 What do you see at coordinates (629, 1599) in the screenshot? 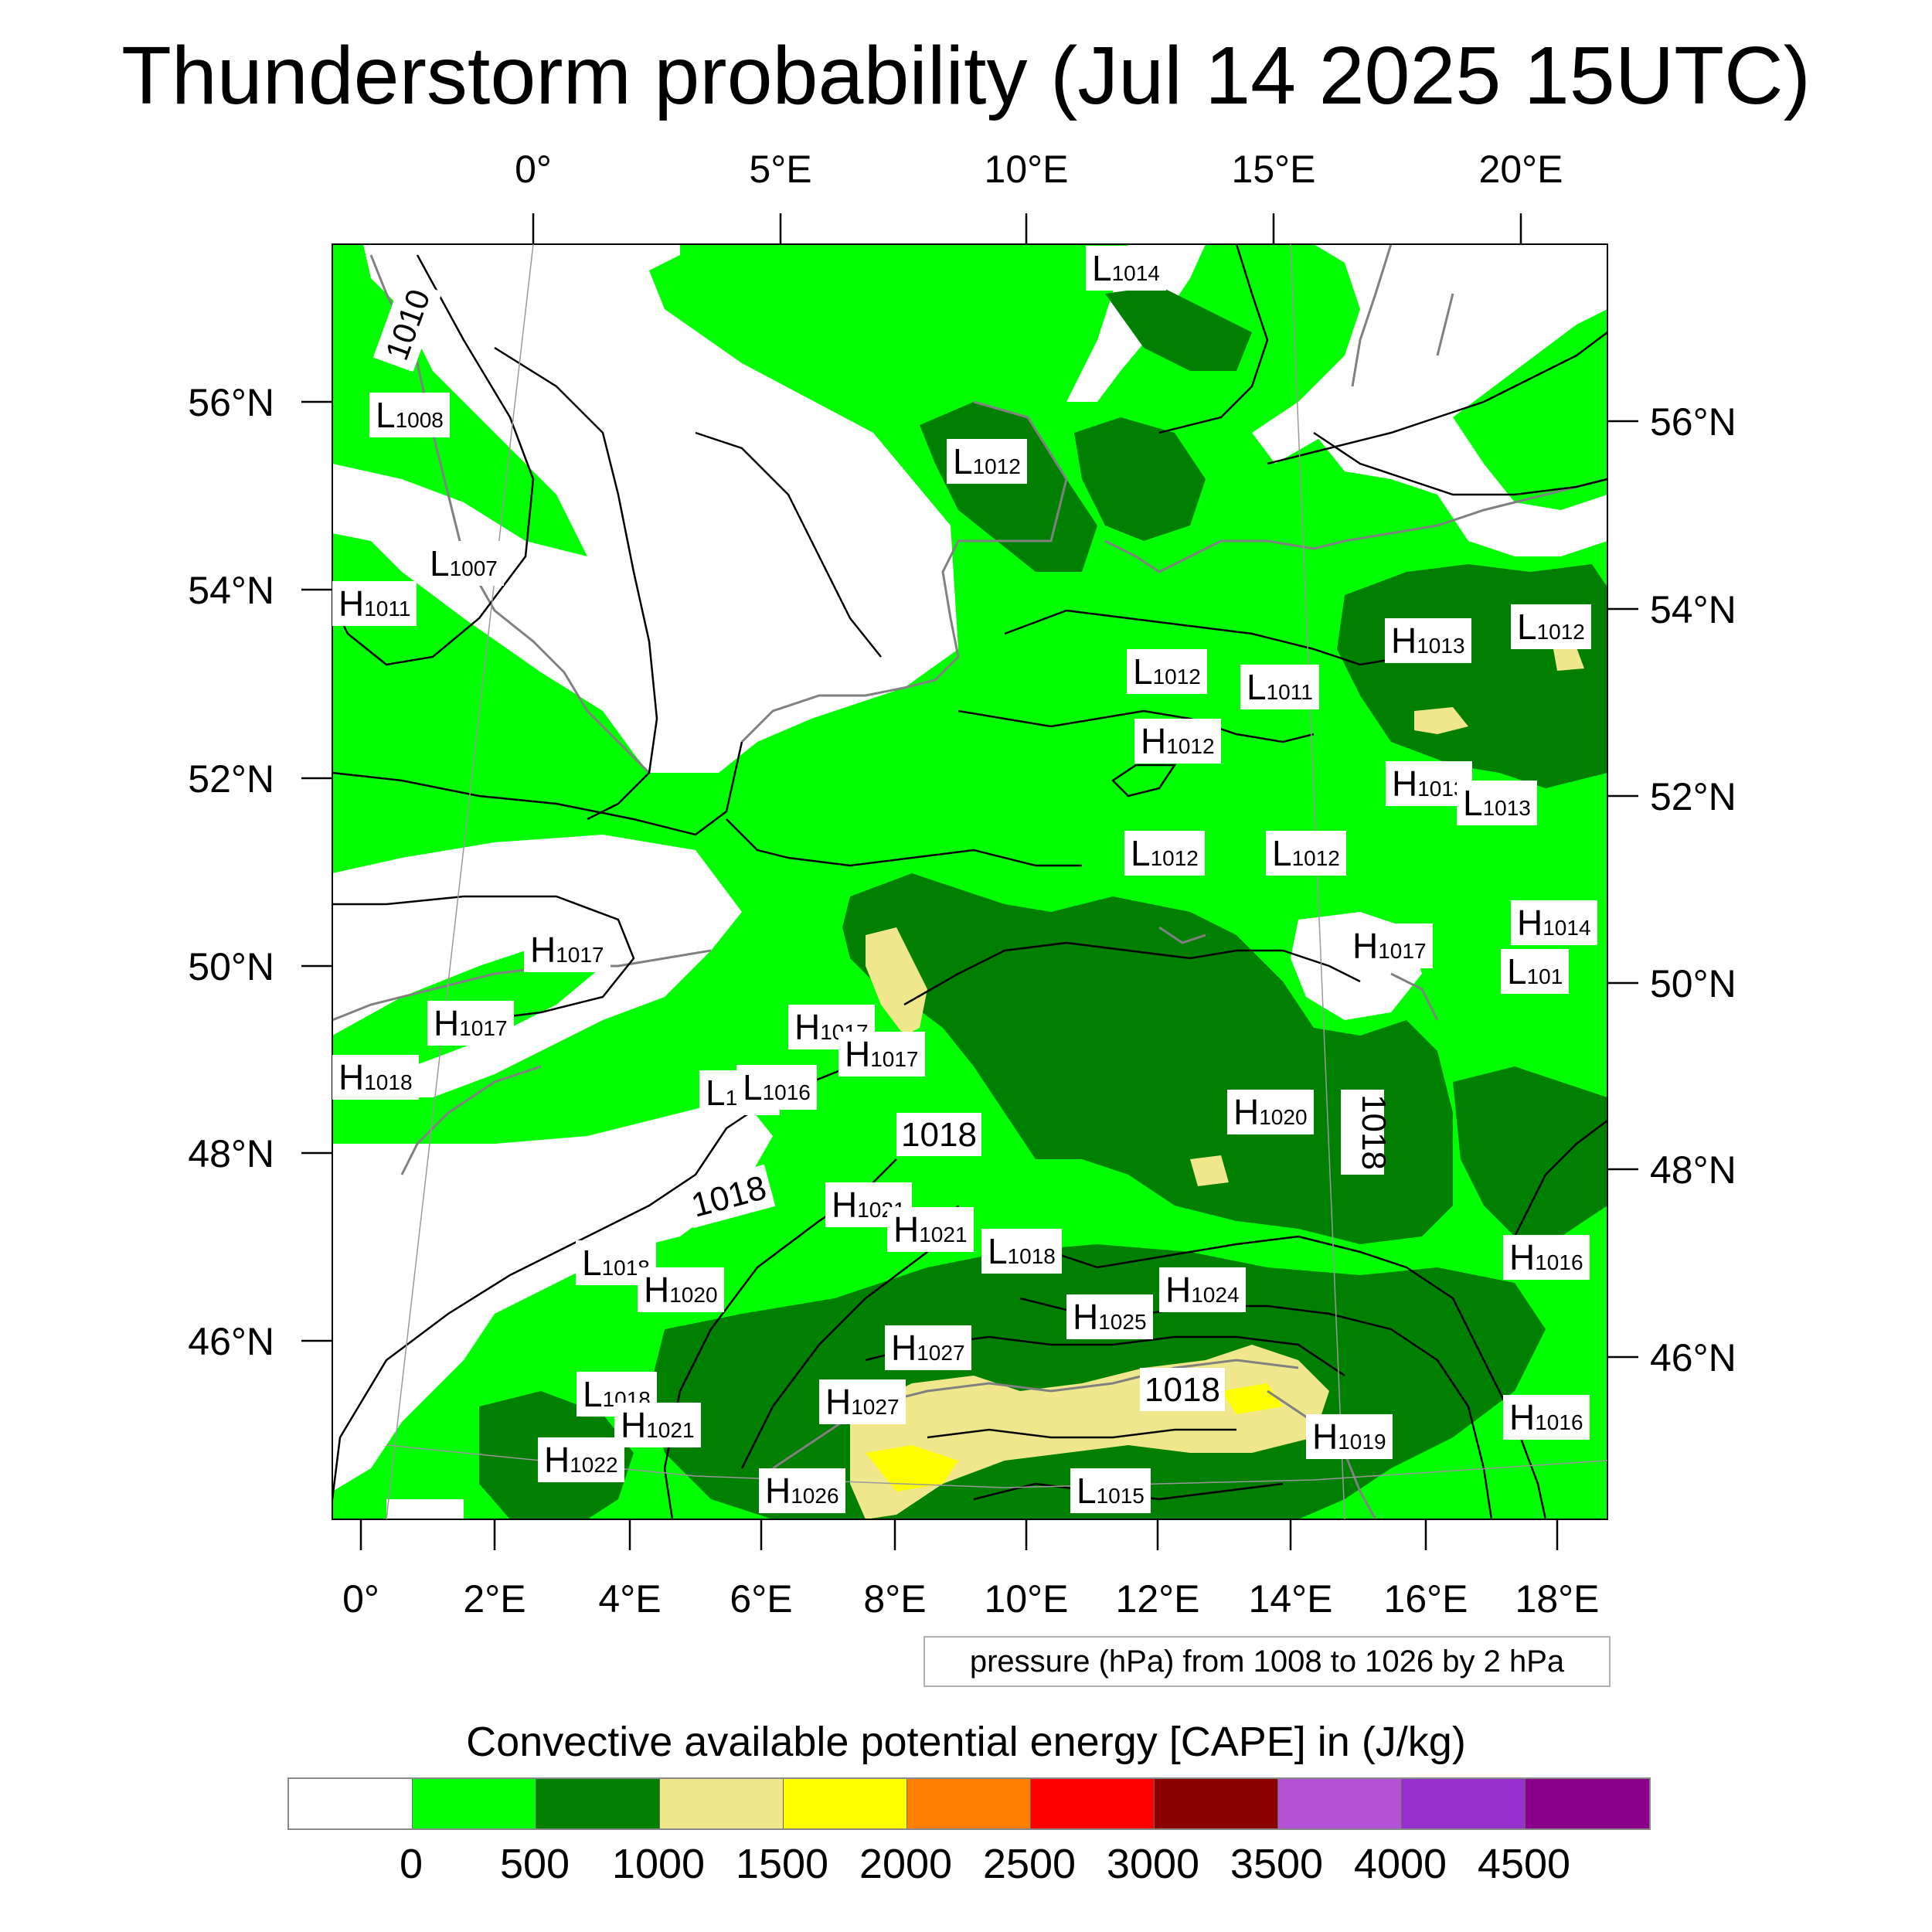
I see `bottom-lon-label: 4°E` at bounding box center [629, 1599].